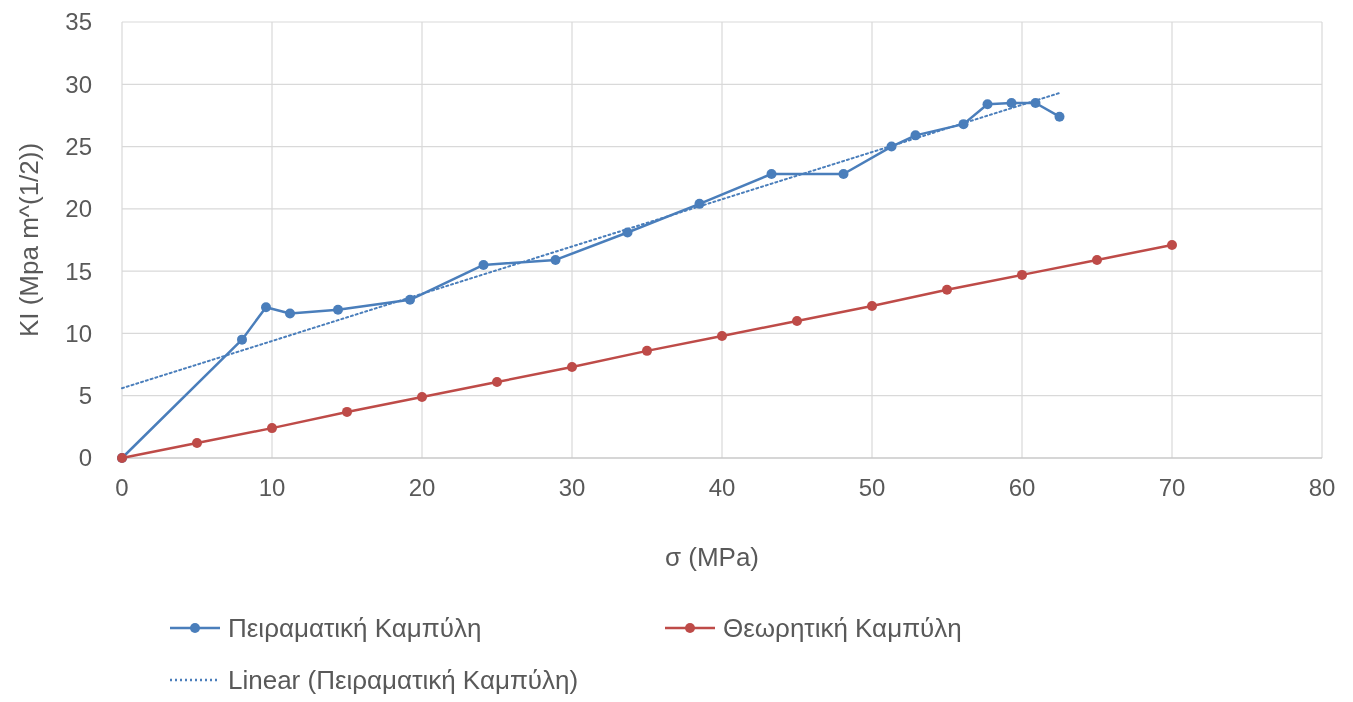  Describe the element at coordinates (78, 333) in the screenshot. I see `y-tick-label: 10` at that location.